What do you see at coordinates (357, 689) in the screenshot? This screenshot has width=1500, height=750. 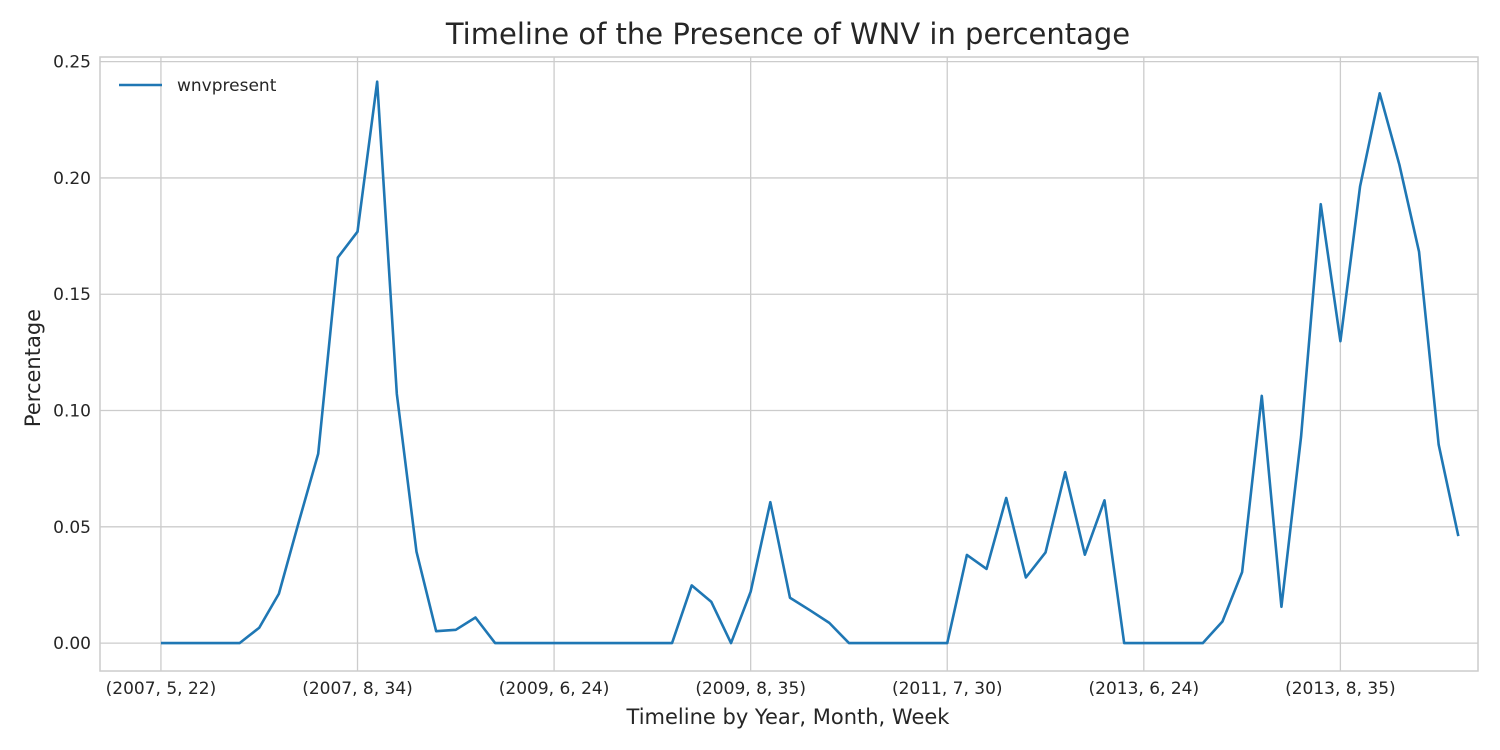 I see `x-tick-label: (2007, 8, 34)` at bounding box center [357, 689].